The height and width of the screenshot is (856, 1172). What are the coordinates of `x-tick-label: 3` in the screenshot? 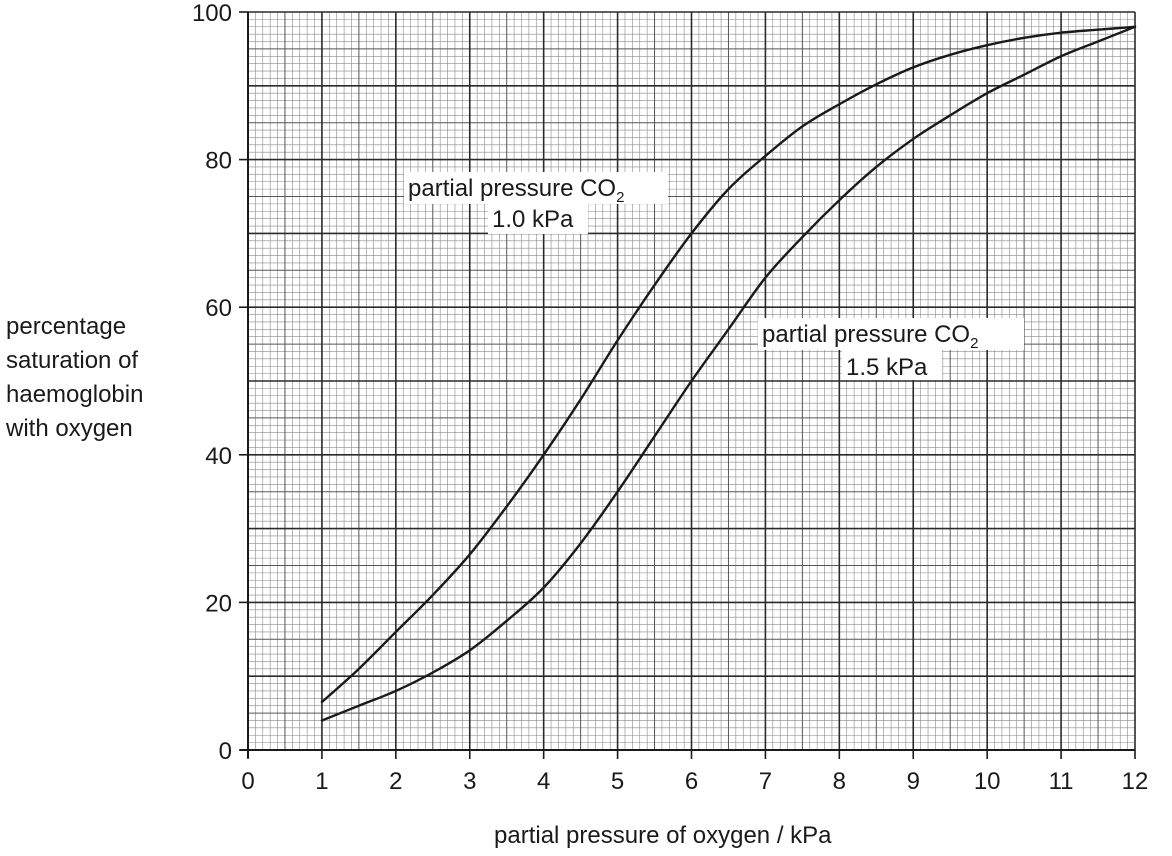 It's located at (469, 781).